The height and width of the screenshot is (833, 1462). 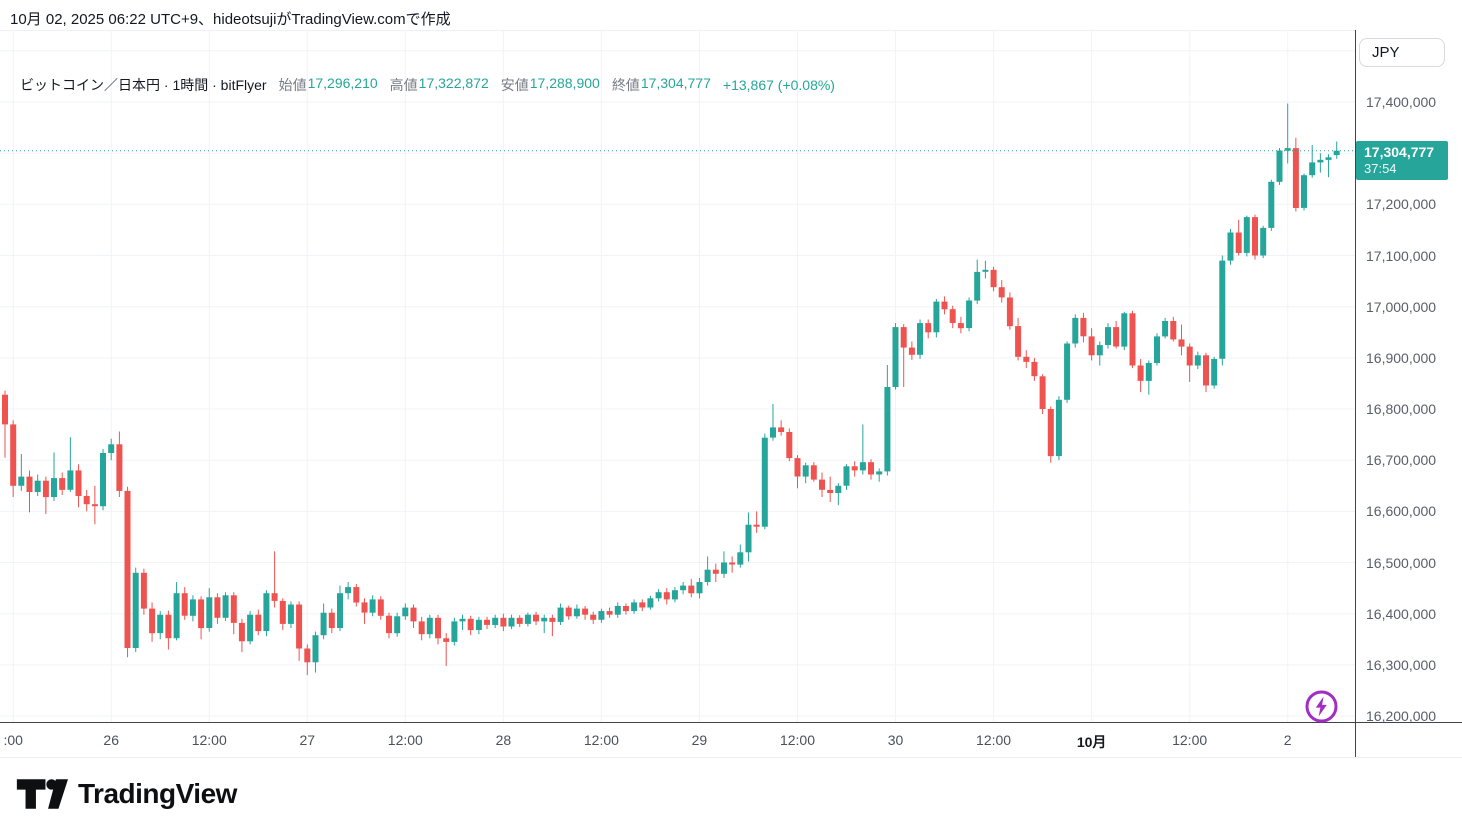 I want to click on legend-high: 高値 17,322,872, so click(x=439, y=85).